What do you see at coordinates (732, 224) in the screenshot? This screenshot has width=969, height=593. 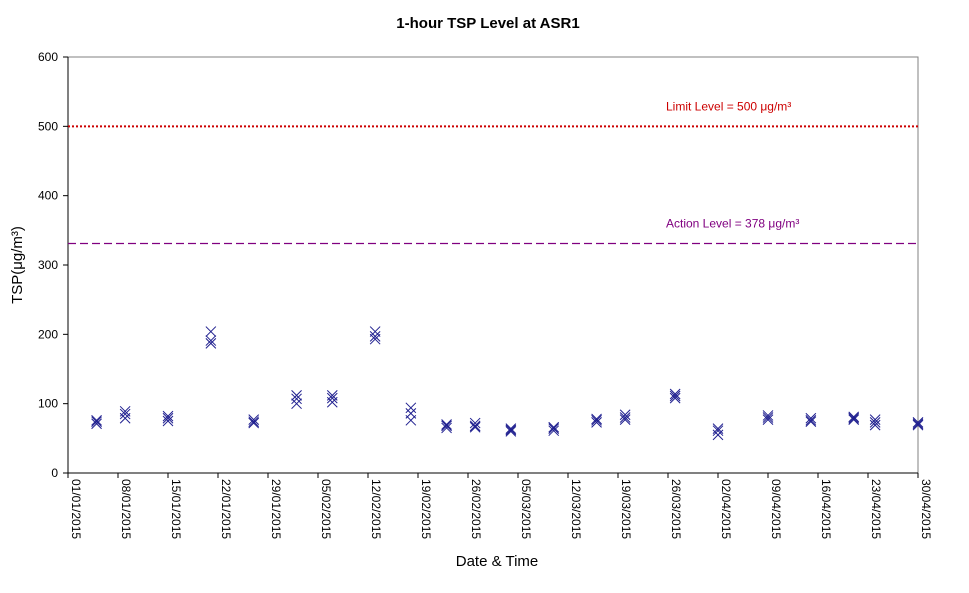 I see `reference-line-label: Action Level = 378 μg/m³` at bounding box center [732, 224].